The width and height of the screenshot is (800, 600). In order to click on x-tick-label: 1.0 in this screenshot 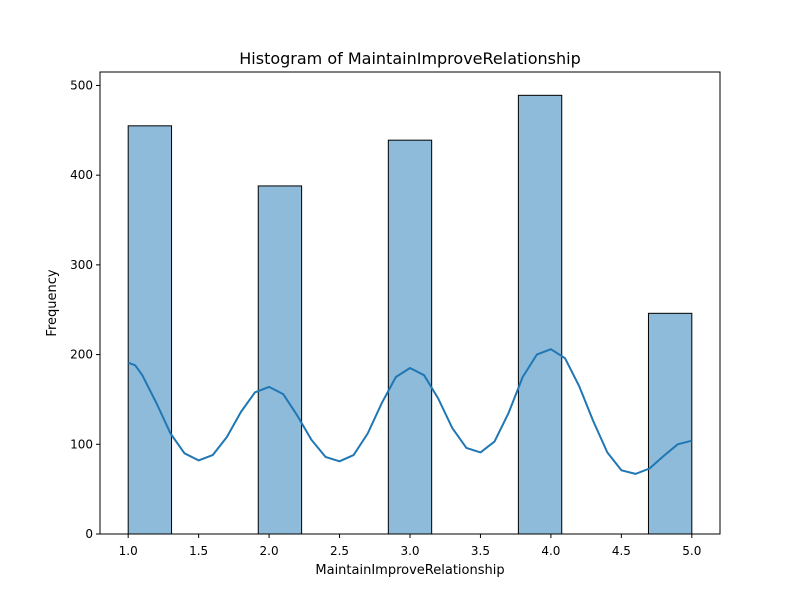, I will do `click(128, 551)`.